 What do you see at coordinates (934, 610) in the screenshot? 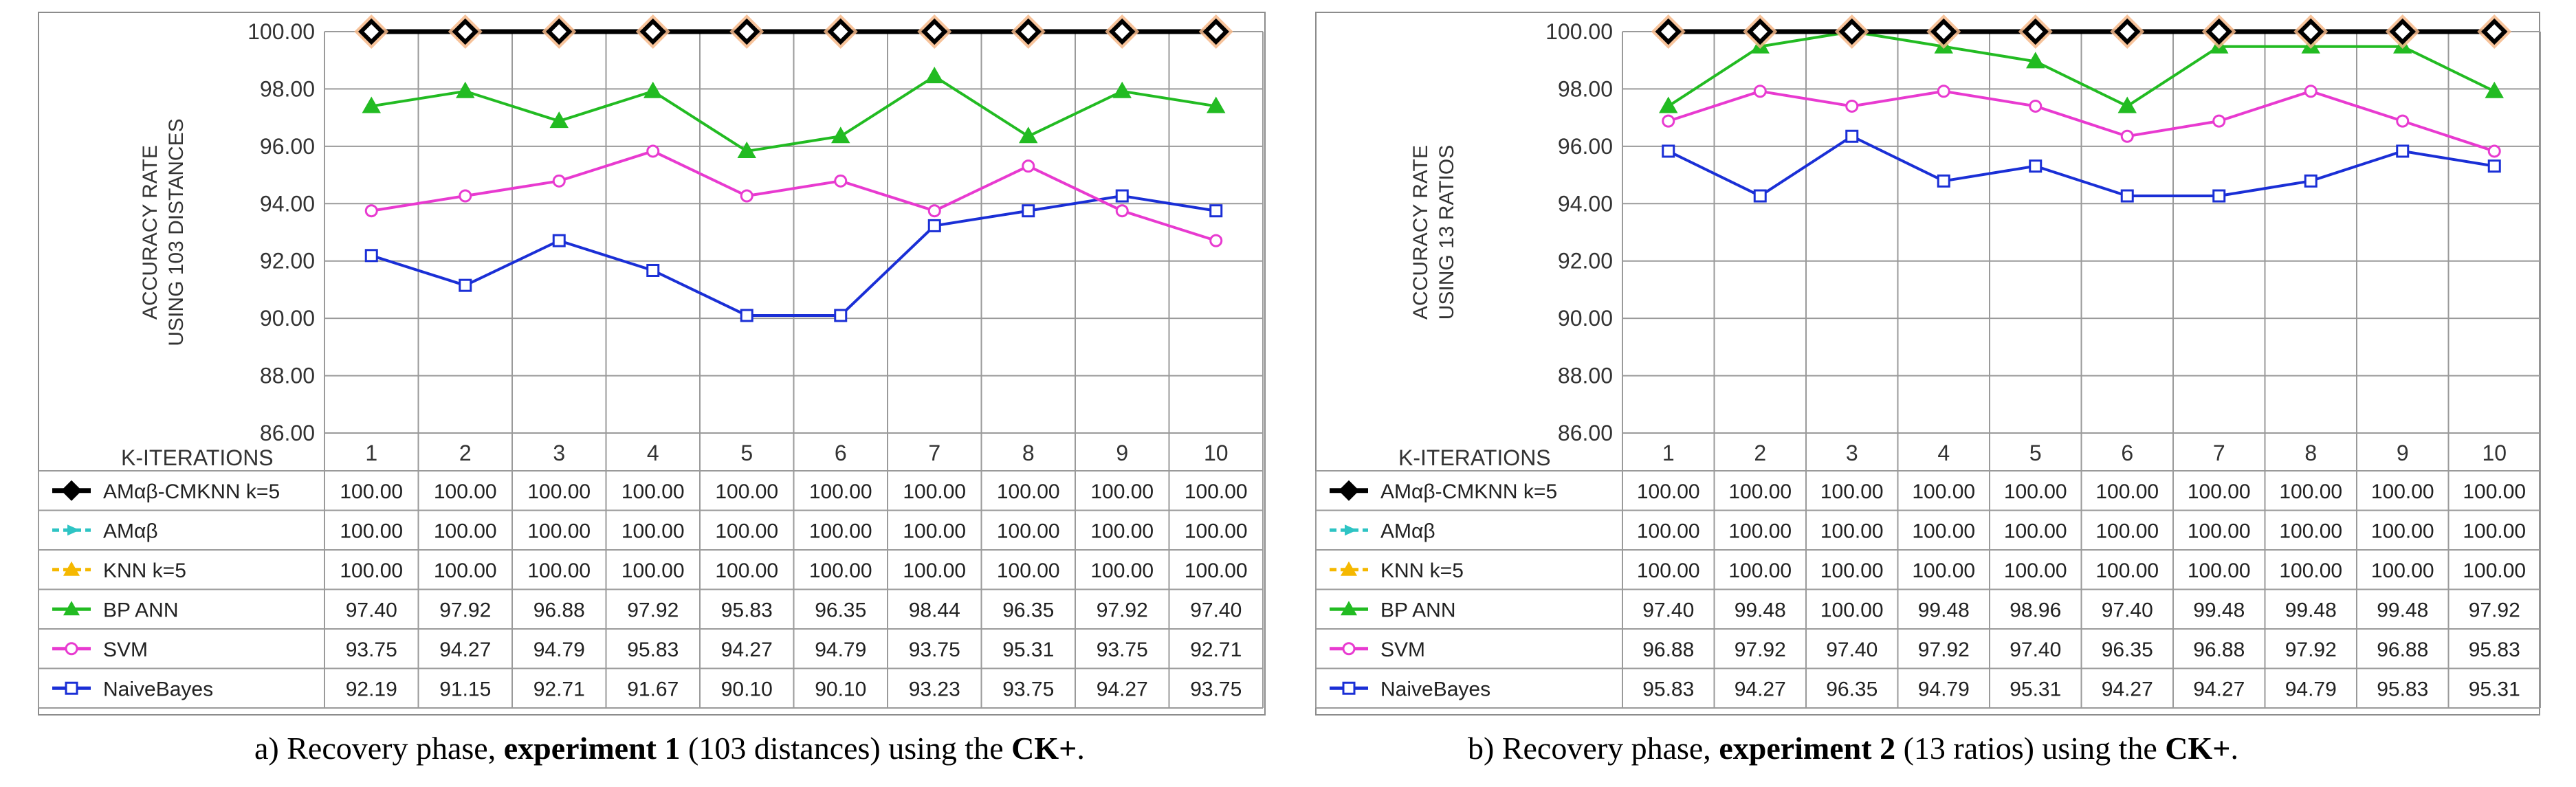
I see `table-cell: 98.44` at bounding box center [934, 610].